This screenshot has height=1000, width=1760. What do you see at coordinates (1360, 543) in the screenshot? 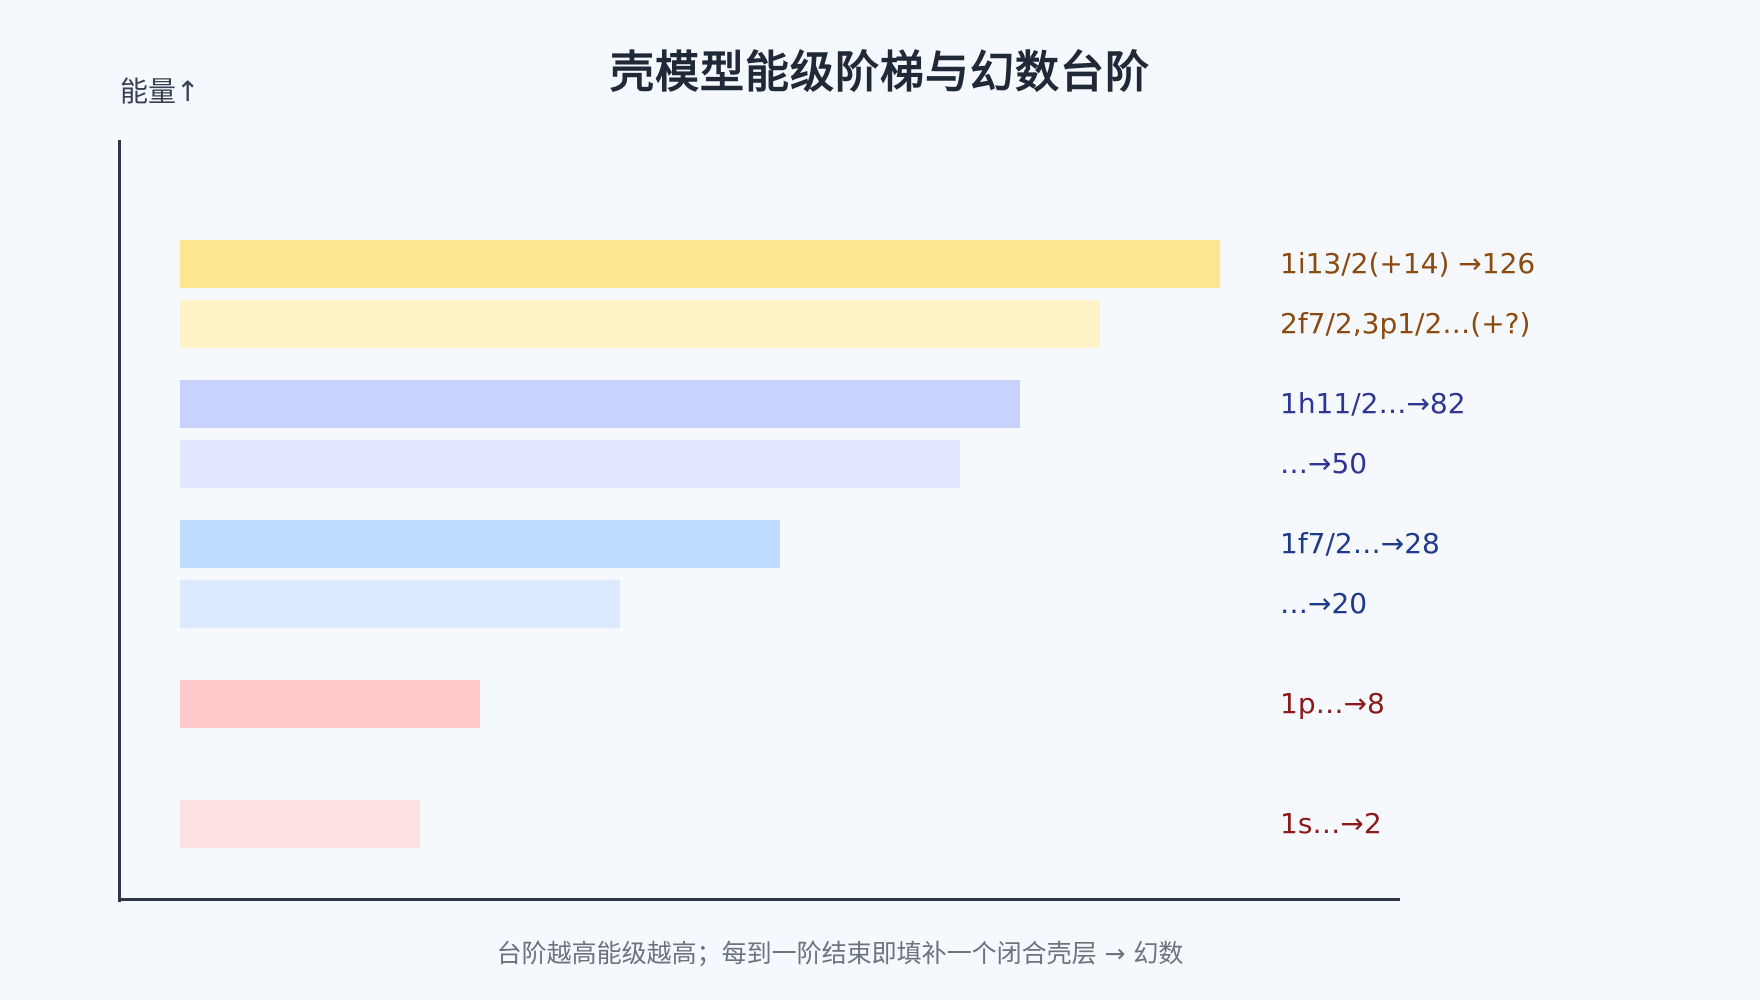
I see `level-label: 1f7/2…→28` at bounding box center [1360, 543].